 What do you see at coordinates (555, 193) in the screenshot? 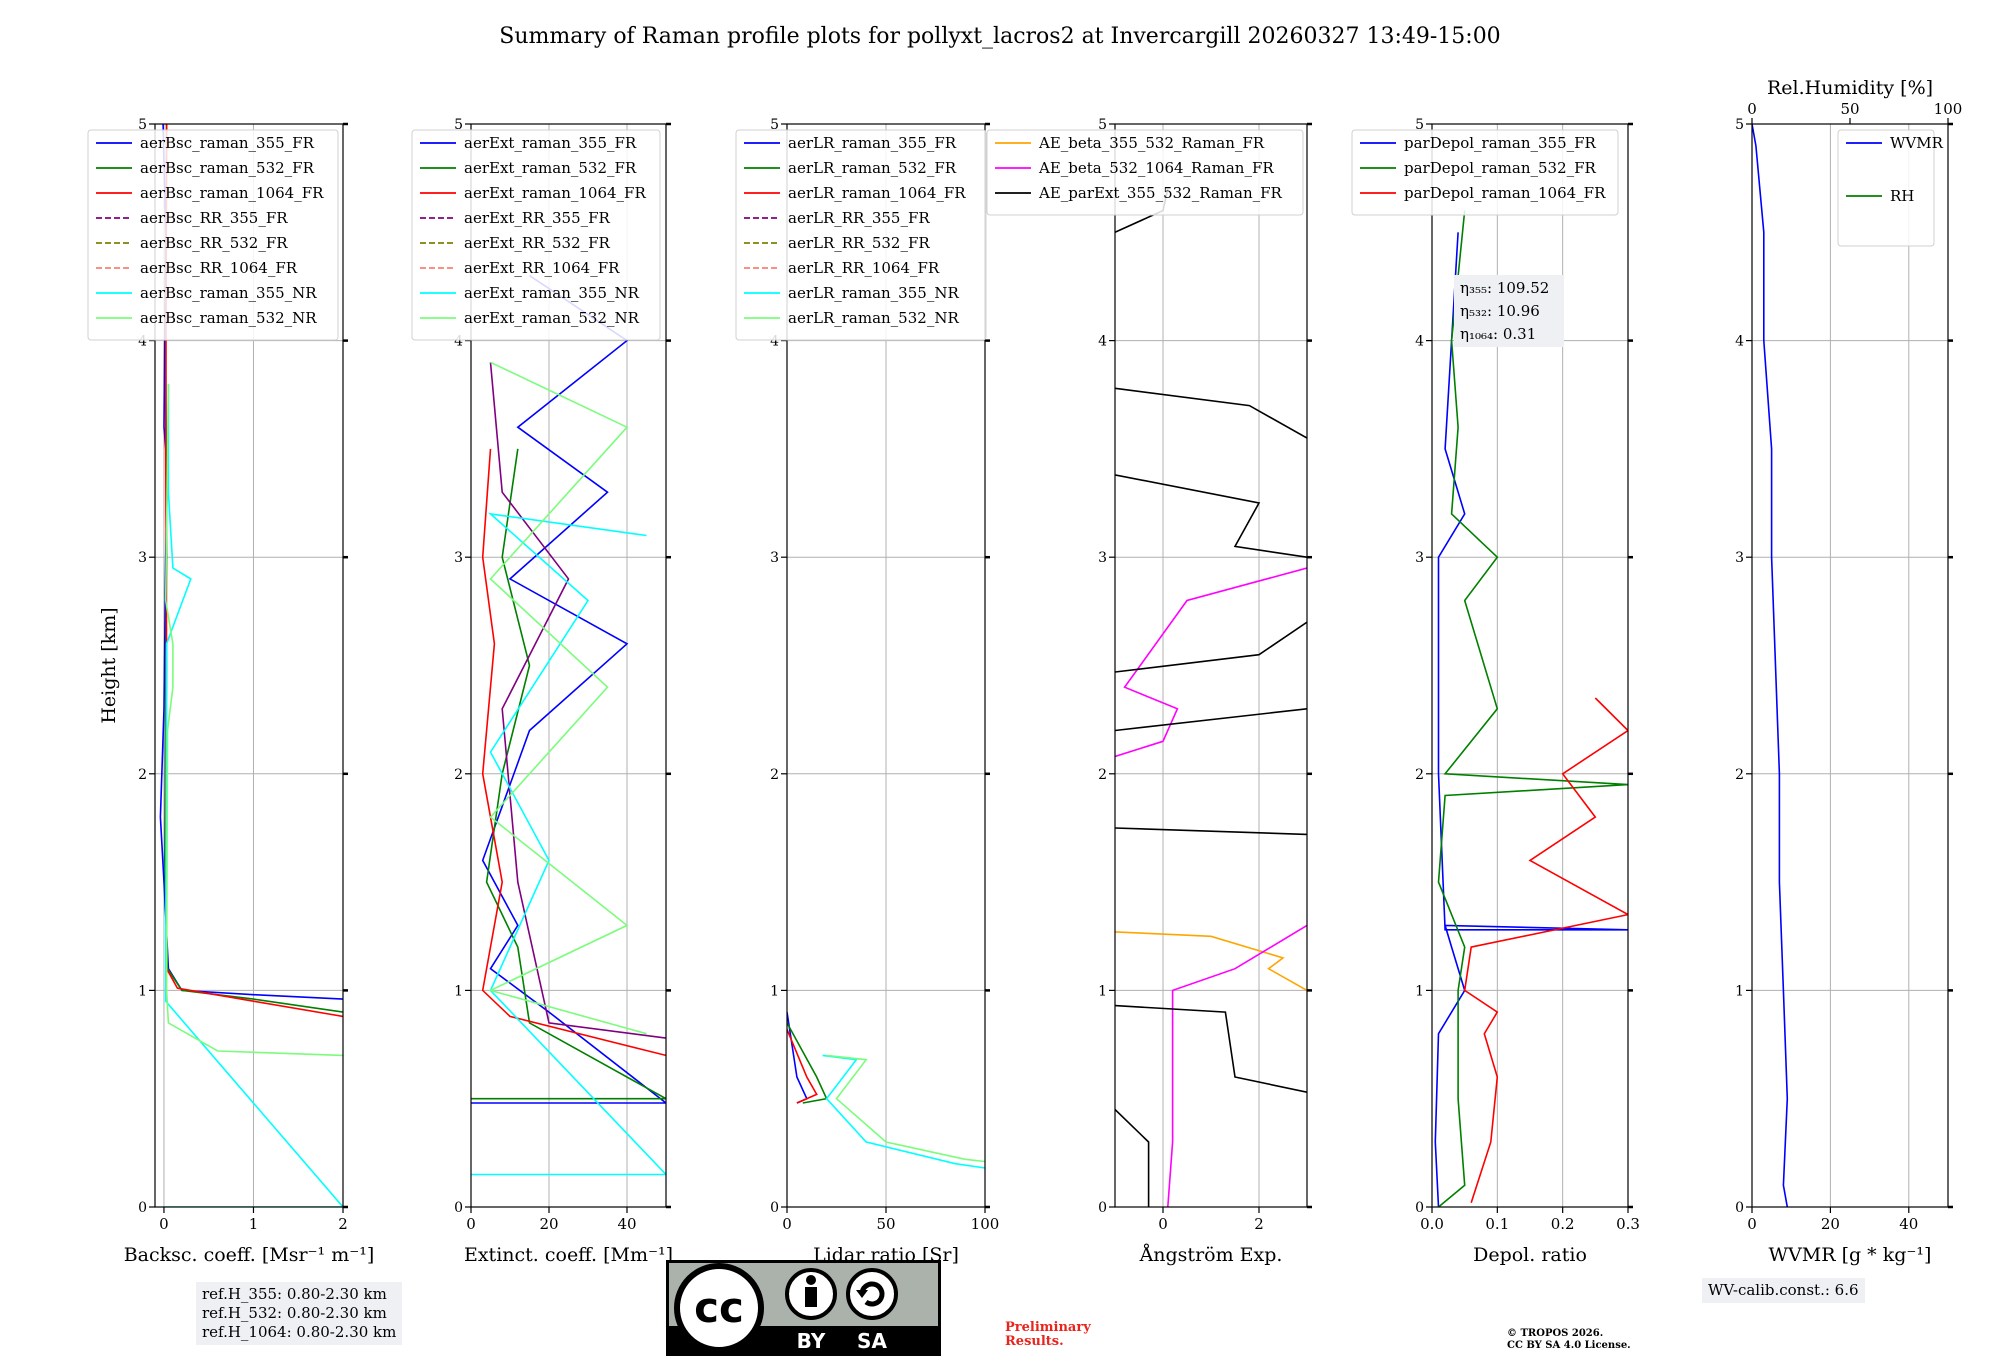
I see `legend-label: aerExt_raman_1064_FR` at bounding box center [555, 193].